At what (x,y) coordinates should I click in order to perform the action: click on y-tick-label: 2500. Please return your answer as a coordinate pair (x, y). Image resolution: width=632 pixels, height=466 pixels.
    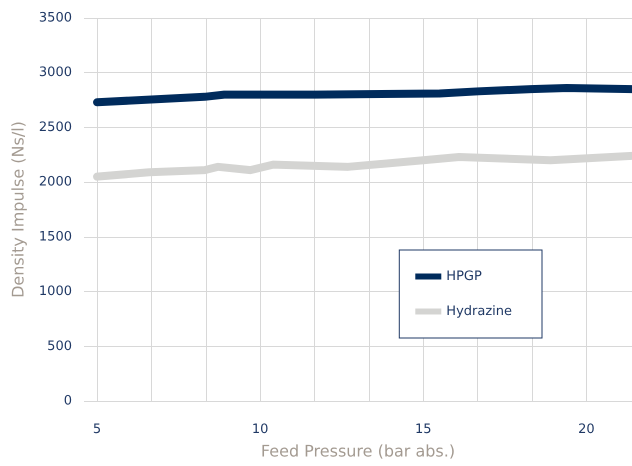
    Looking at the image, I should click on (55, 127).